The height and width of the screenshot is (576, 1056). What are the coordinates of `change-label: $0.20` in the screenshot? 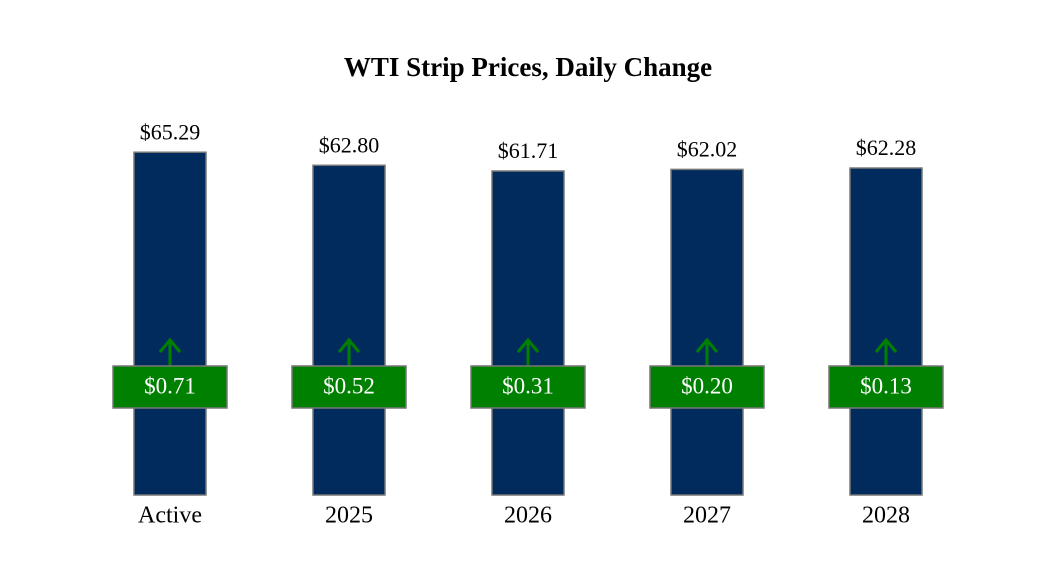 It's located at (707, 385).